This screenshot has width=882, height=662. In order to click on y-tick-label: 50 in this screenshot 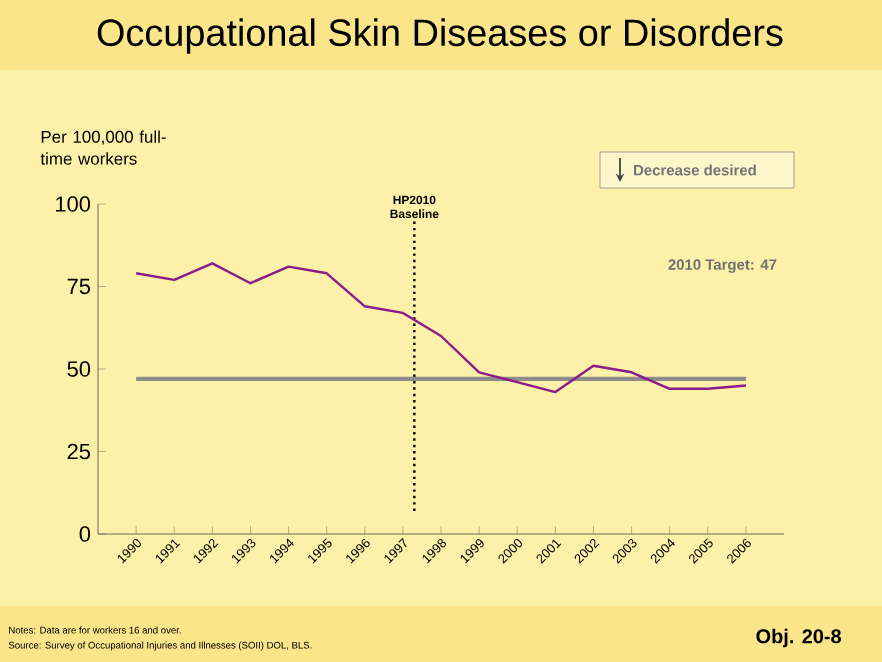, I will do `click(79, 369)`.